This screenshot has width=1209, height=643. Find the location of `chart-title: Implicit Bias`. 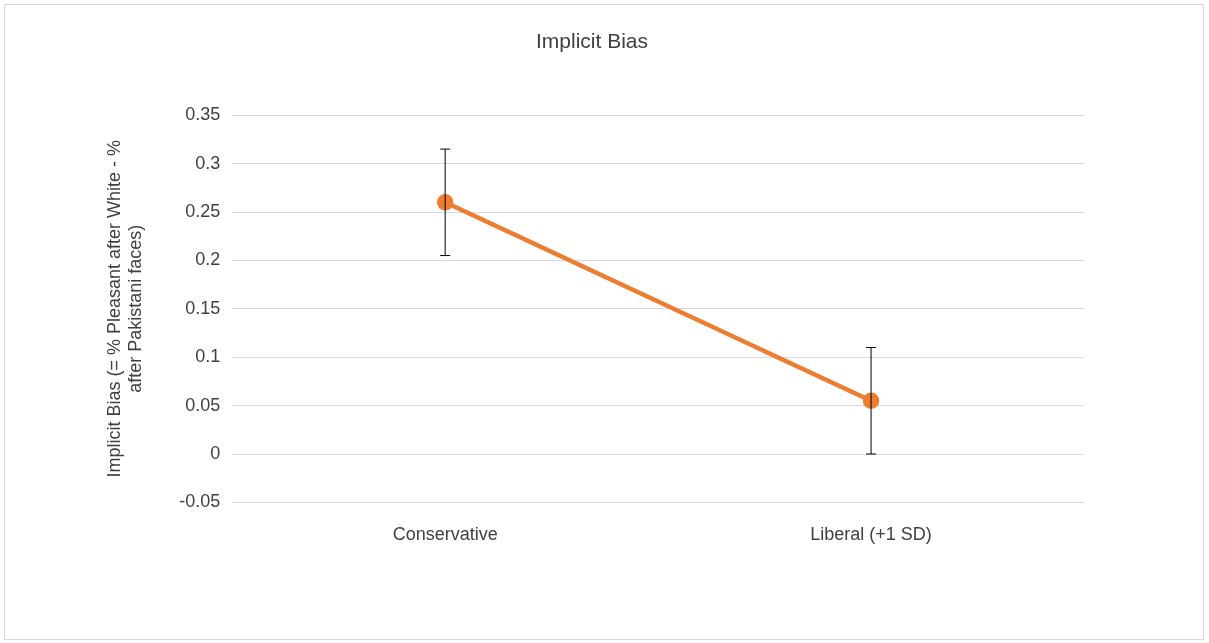

chart-title: Implicit Bias is located at coordinates (592, 41).